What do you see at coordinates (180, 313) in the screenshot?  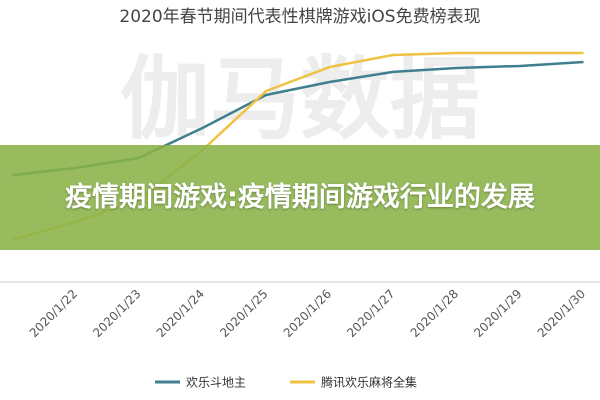 I see `x-tick-label: 2020/1/24` at bounding box center [180, 313].